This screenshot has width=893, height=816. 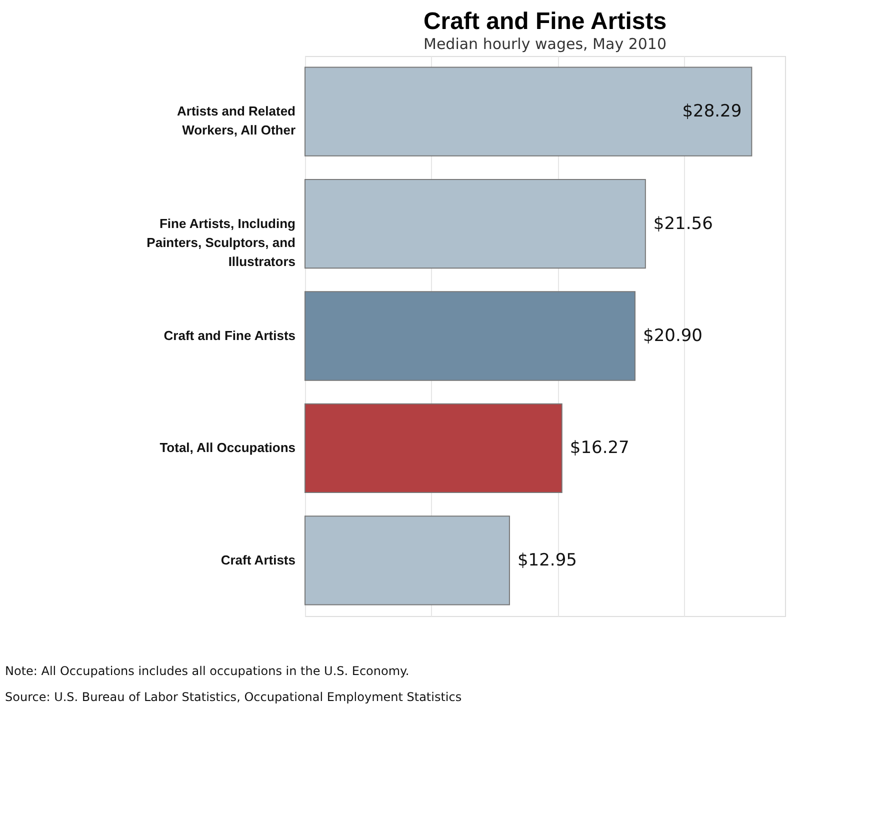 I want to click on y-tick-label: Artists and Related Workers, All Other, so click(x=236, y=121).